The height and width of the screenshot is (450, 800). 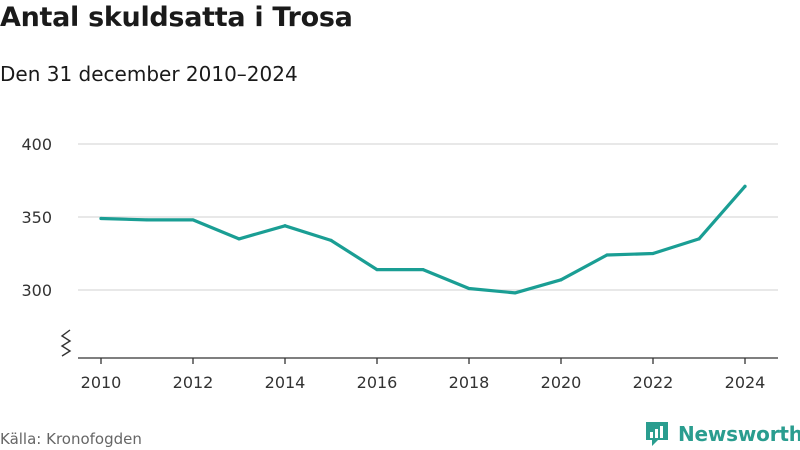 I want to click on x-tick-label: 2020, so click(x=561, y=382).